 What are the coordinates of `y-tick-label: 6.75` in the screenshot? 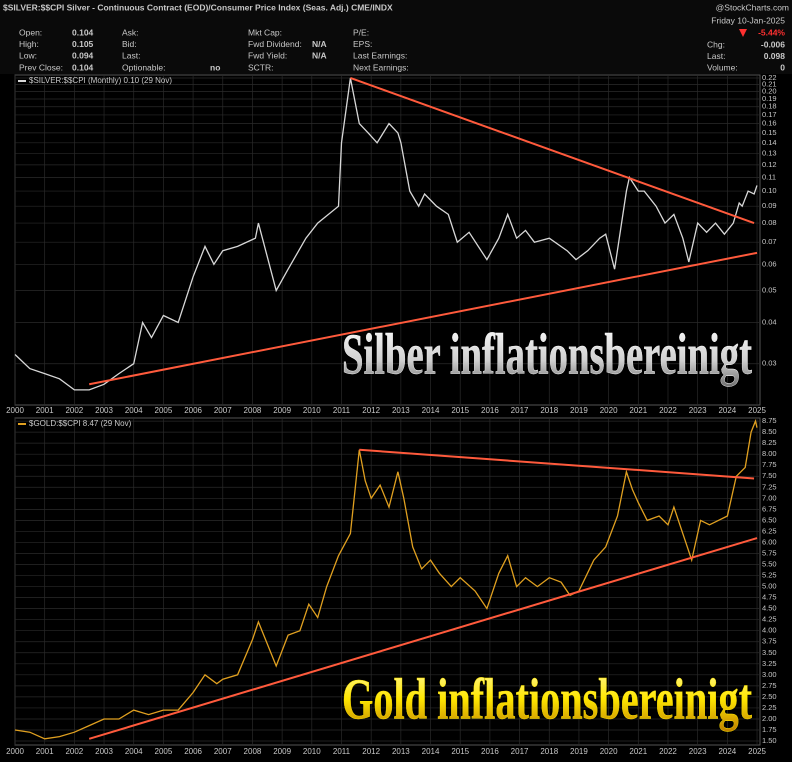 It's located at (769, 508).